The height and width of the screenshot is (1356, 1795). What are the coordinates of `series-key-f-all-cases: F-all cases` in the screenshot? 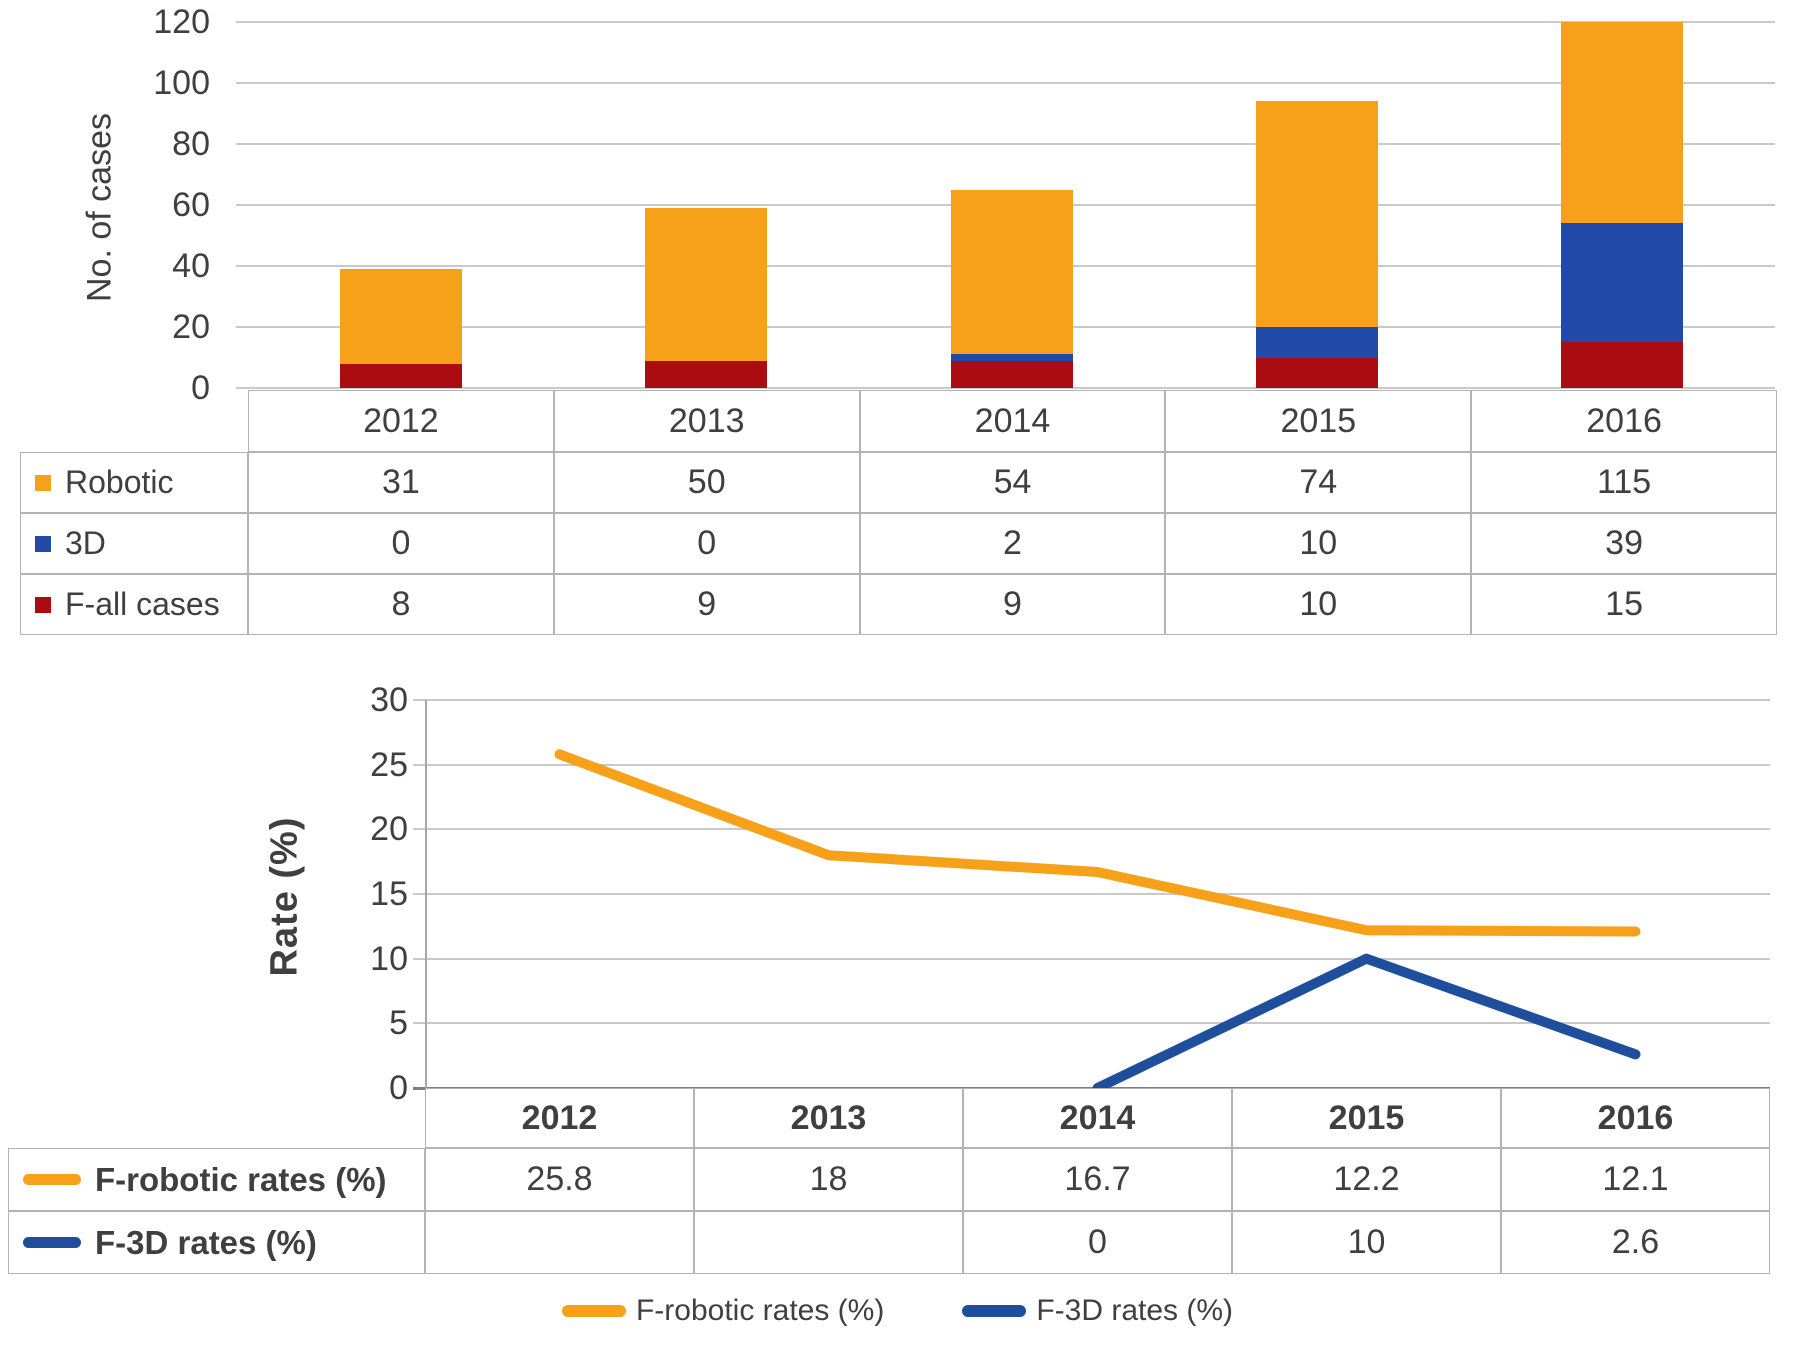 It's located at (134, 604).